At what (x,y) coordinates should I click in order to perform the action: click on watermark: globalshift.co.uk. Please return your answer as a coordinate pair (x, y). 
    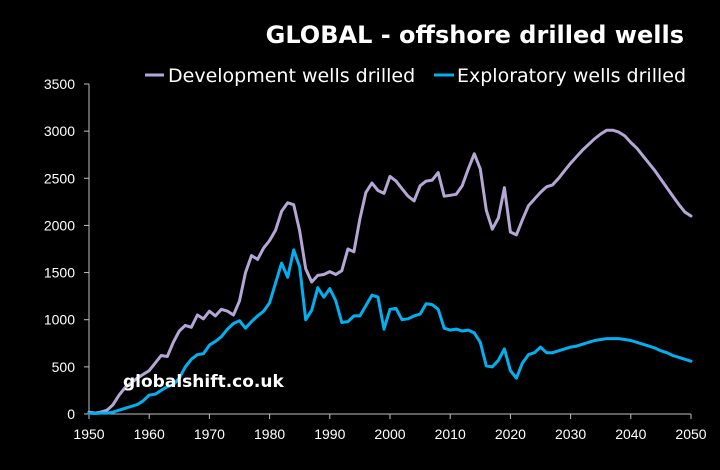
    Looking at the image, I should click on (203, 382).